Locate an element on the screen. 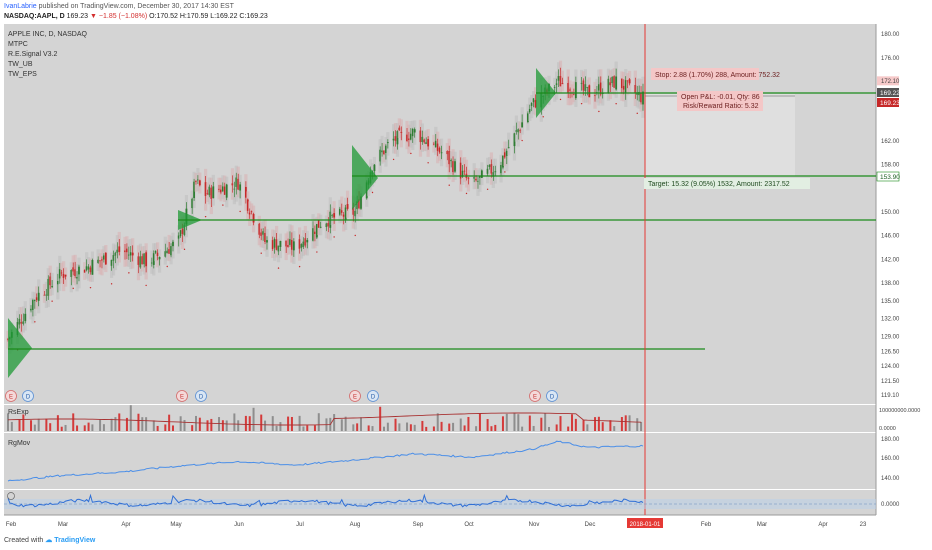 Image resolution: width=932 pixels, height=550 pixels. last-price-marker: 169.22 is located at coordinates (890, 93).